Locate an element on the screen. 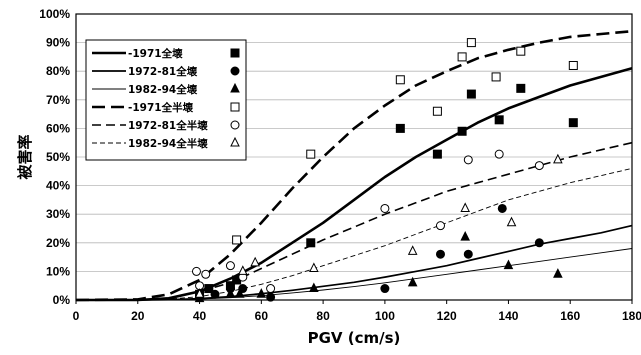  x-tick-label: 100 is located at coordinates (385, 316).